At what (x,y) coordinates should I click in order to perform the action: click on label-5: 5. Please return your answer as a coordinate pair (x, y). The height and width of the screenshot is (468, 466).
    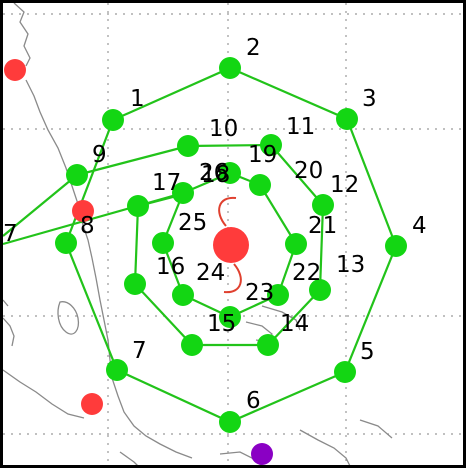
    Looking at the image, I should click on (367, 352).